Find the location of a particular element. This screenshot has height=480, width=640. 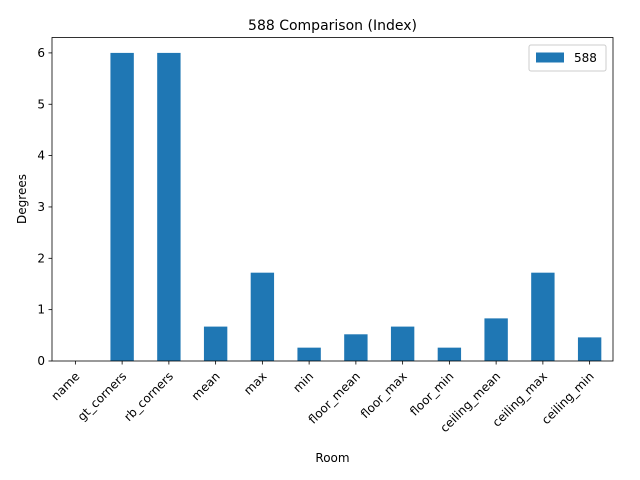

y-tick-label: 5 is located at coordinates (41, 104).